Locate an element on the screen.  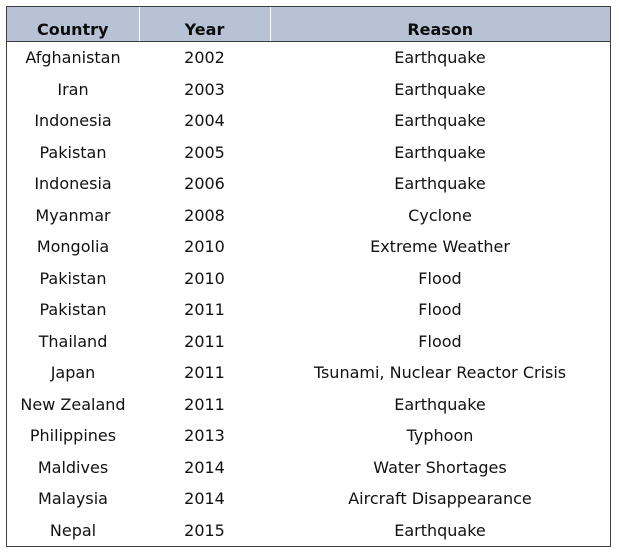
cell-country: Myanmar is located at coordinates (73, 215).